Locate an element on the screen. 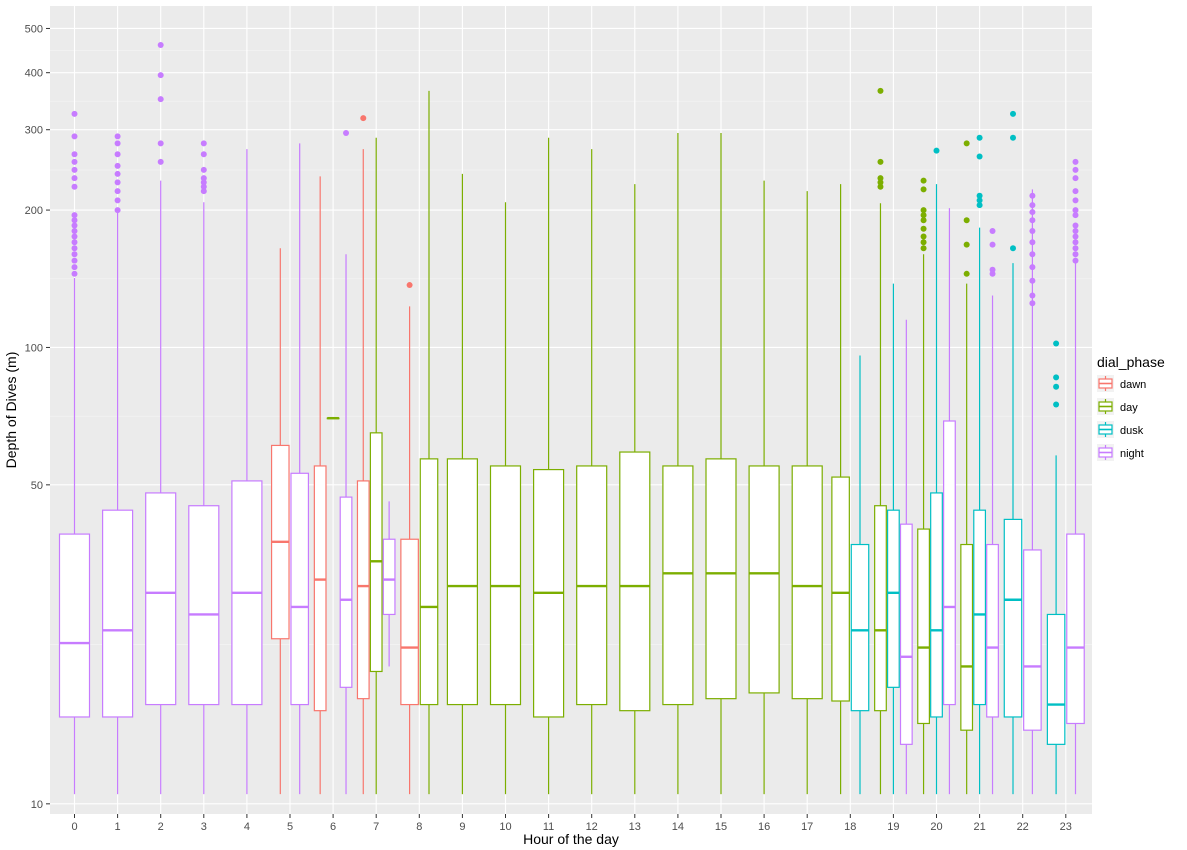 The width and height of the screenshot is (1187, 850). x-tick-label: 14 is located at coordinates (678, 827).